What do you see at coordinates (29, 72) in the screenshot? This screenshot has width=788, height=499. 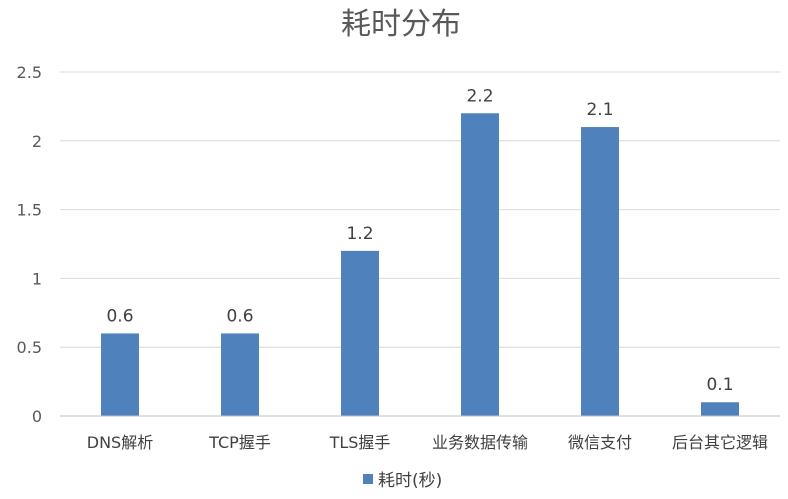 I see `y-tick-label: 2.5` at bounding box center [29, 72].